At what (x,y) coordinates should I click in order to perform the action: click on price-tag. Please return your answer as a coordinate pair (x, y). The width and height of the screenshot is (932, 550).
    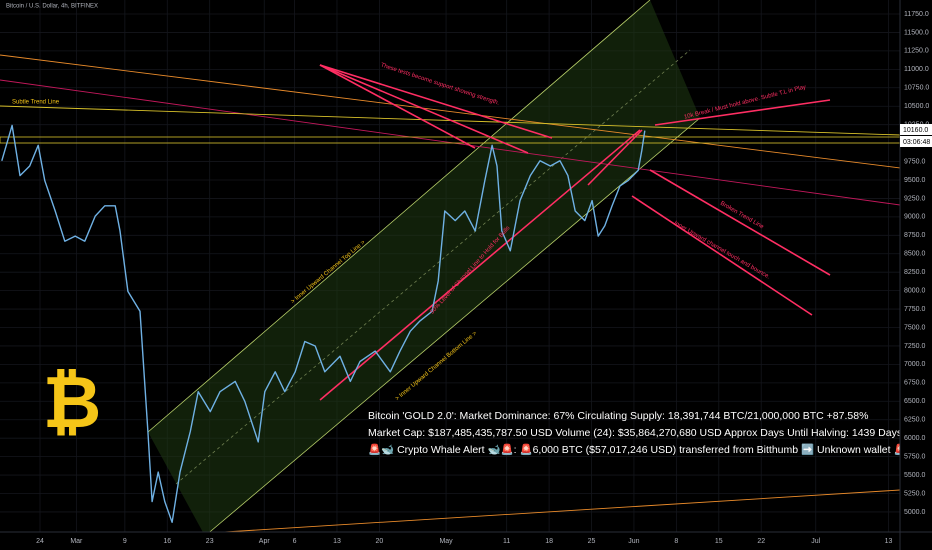
    Looking at the image, I should click on (916, 129).